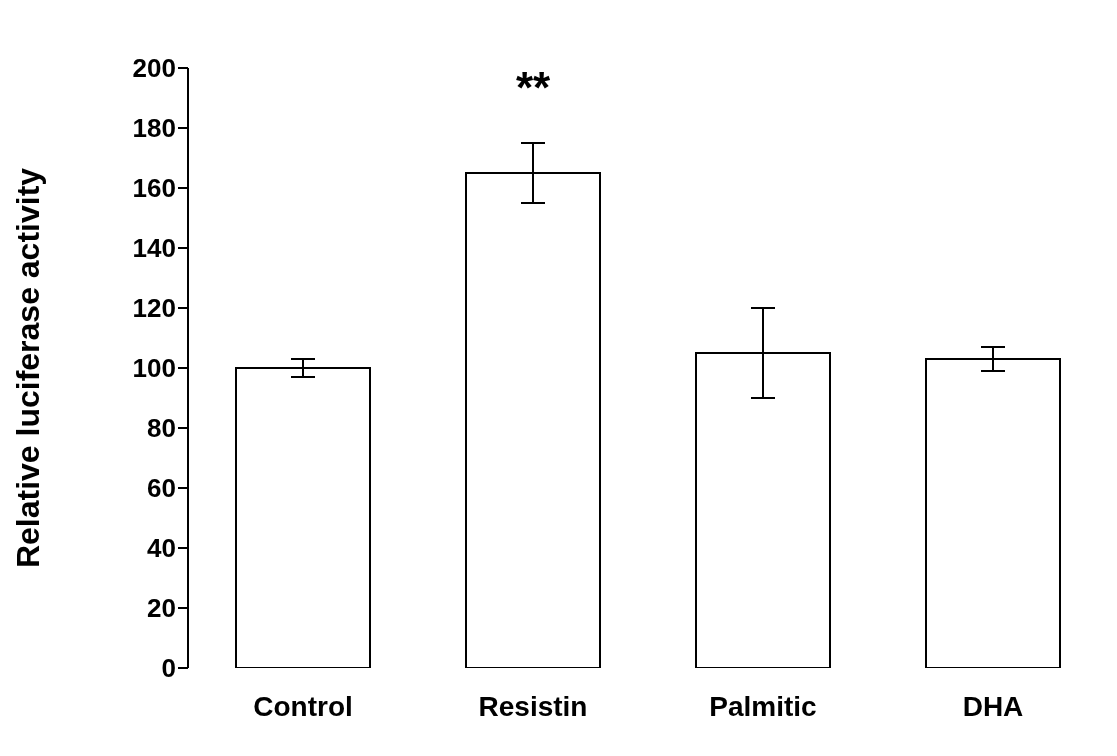  Describe the element at coordinates (154, 368) in the screenshot. I see `y-tick-label: 100` at that location.